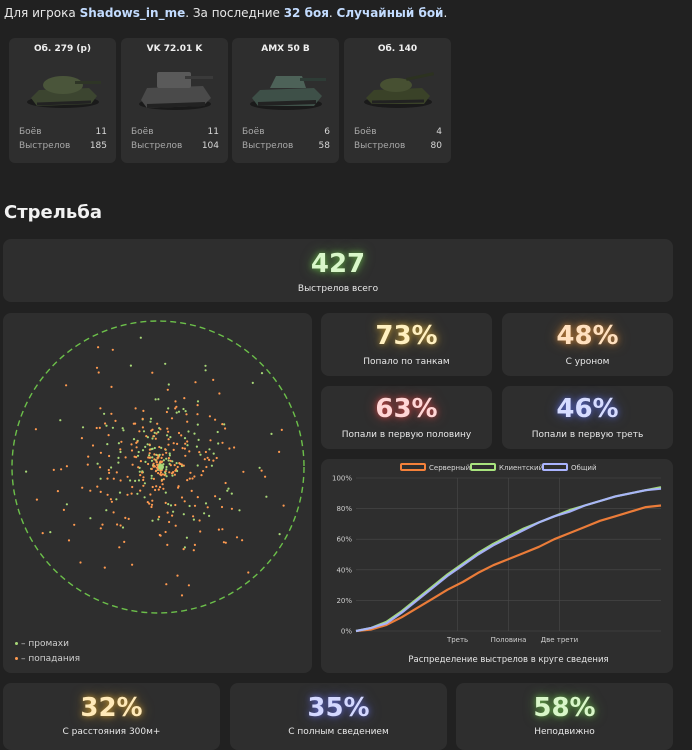 The image size is (692, 750). Describe the element at coordinates (174, 49) in the screenshot. I see `tank-name: VK 72.01 K` at that location.